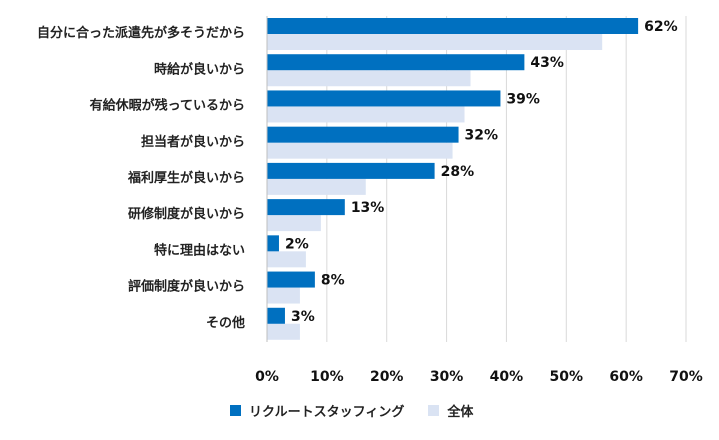  What do you see at coordinates (434, 410) in the screenshot?
I see `legend-swatch-overall` at bounding box center [434, 410].